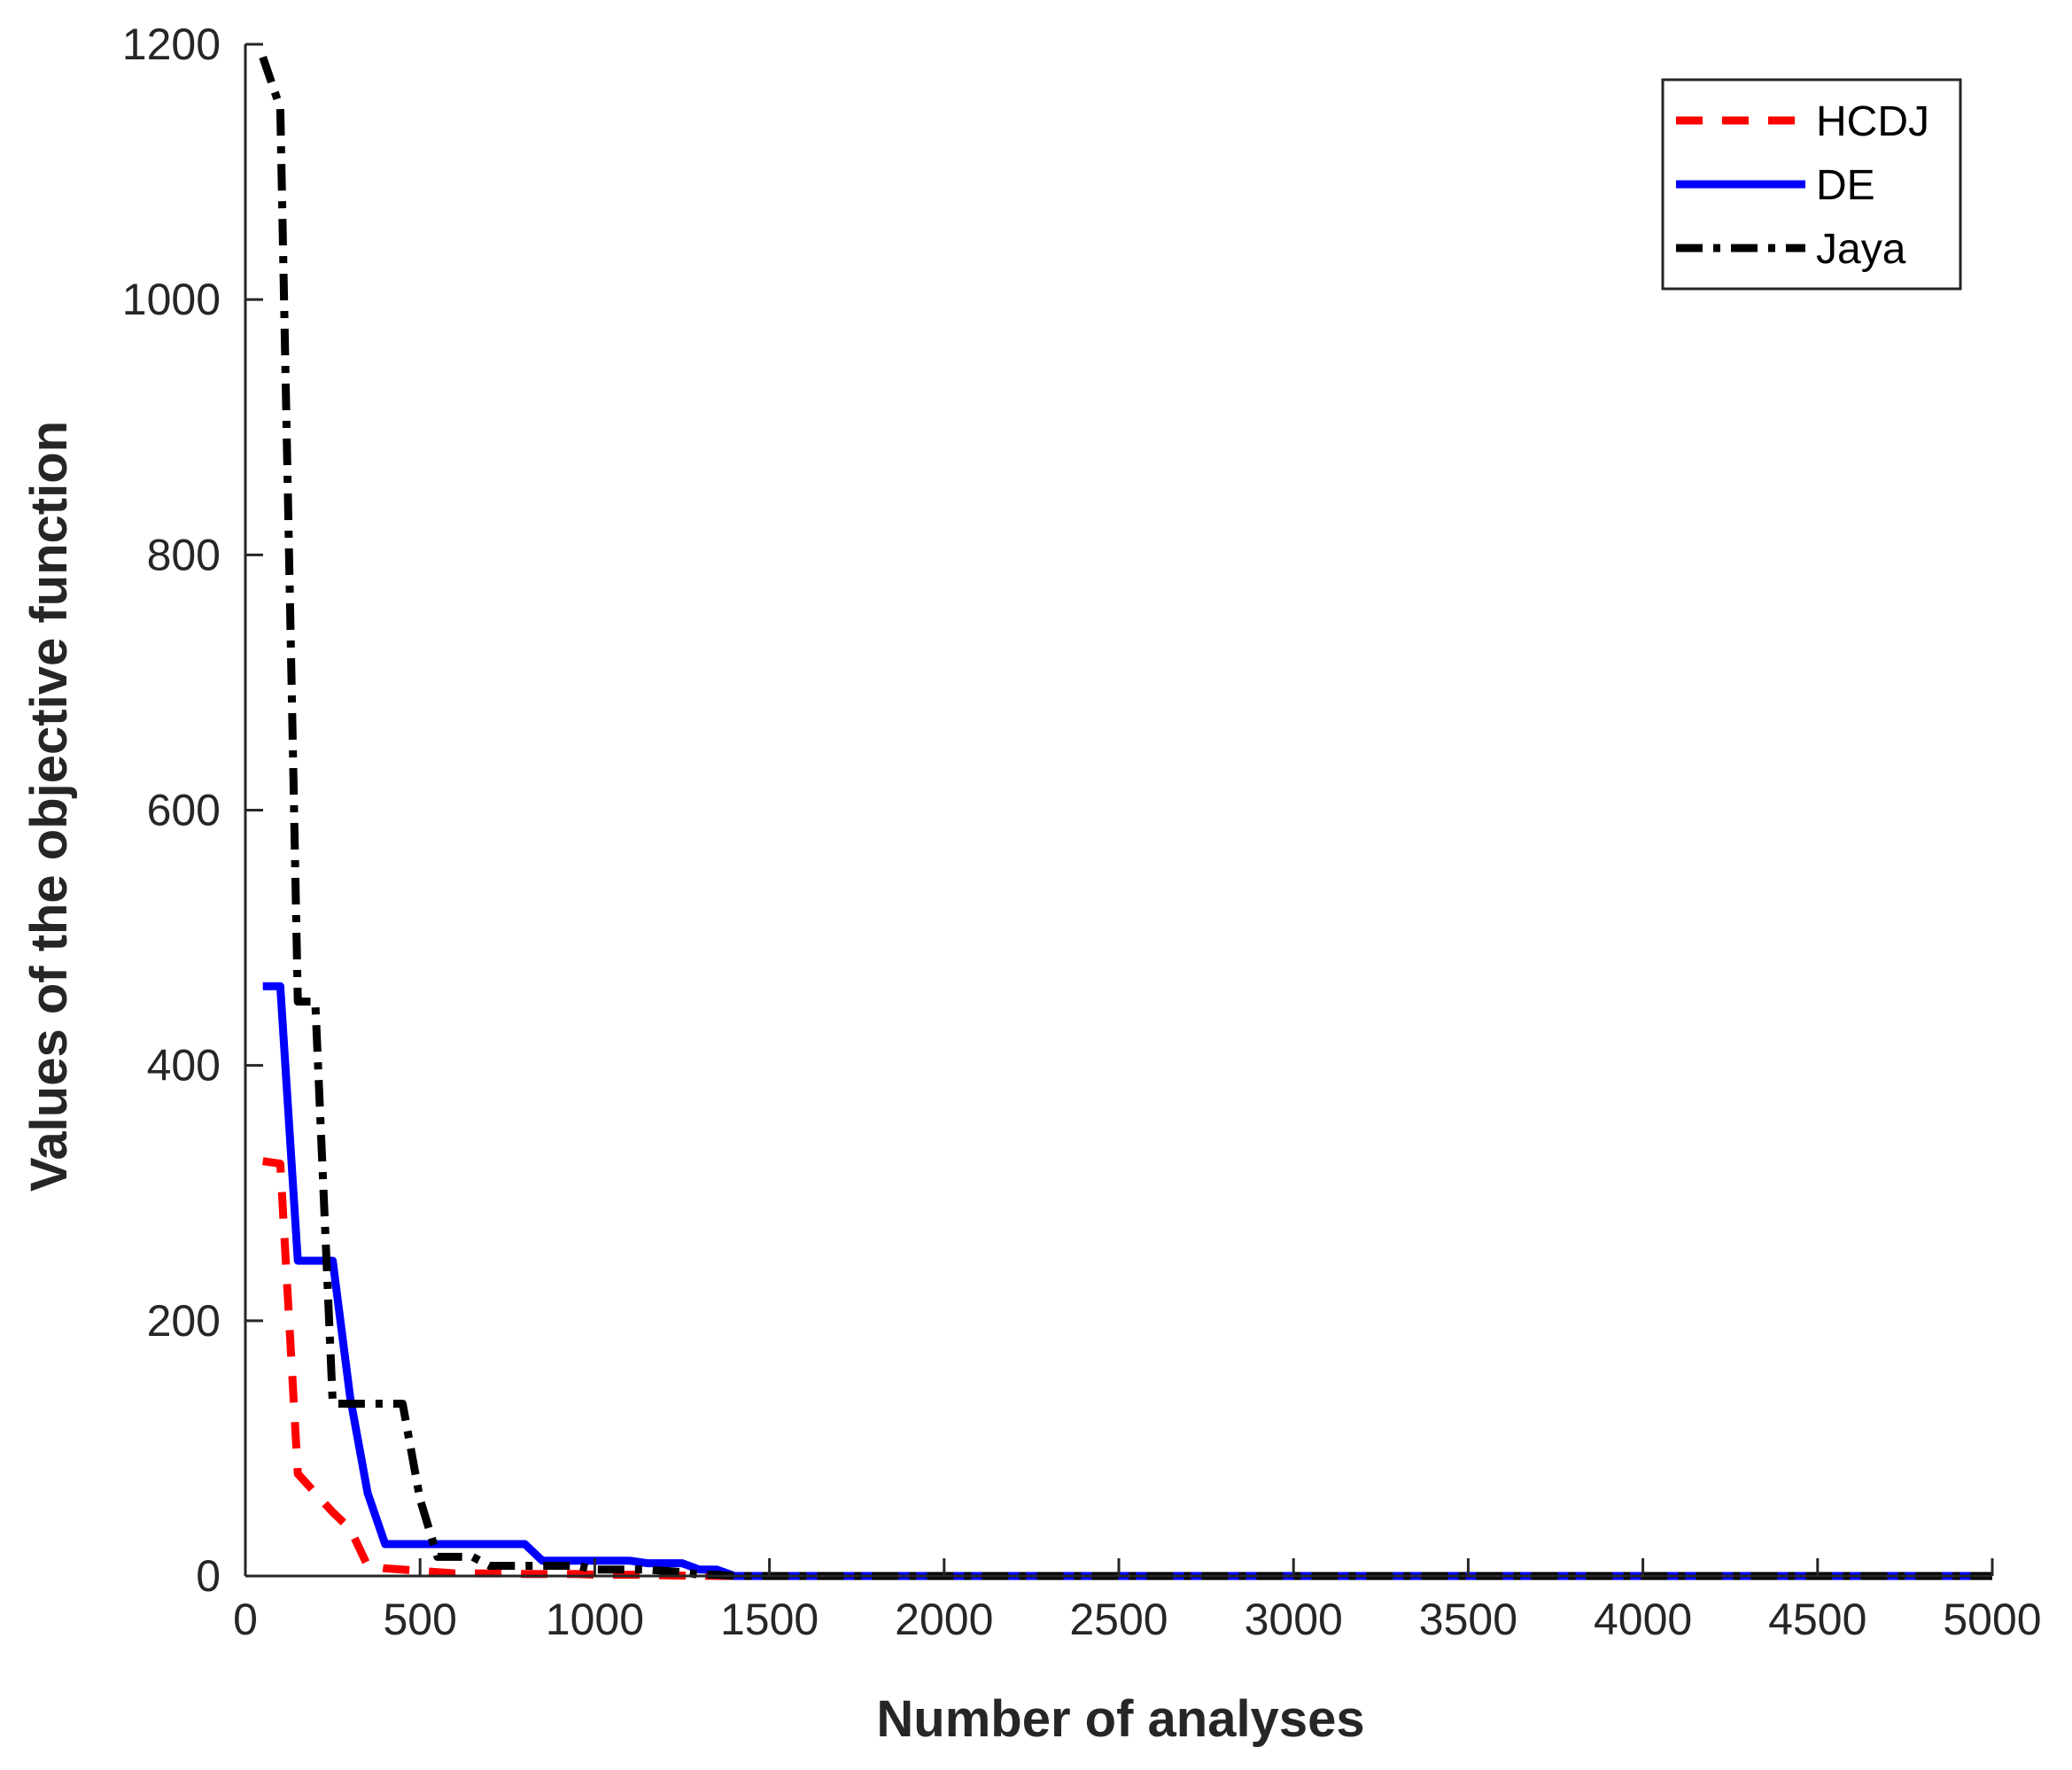 This screenshot has width=2072, height=1770. What do you see at coordinates (1845, 185) in the screenshot?
I see `legend-label-de: DE` at bounding box center [1845, 185].